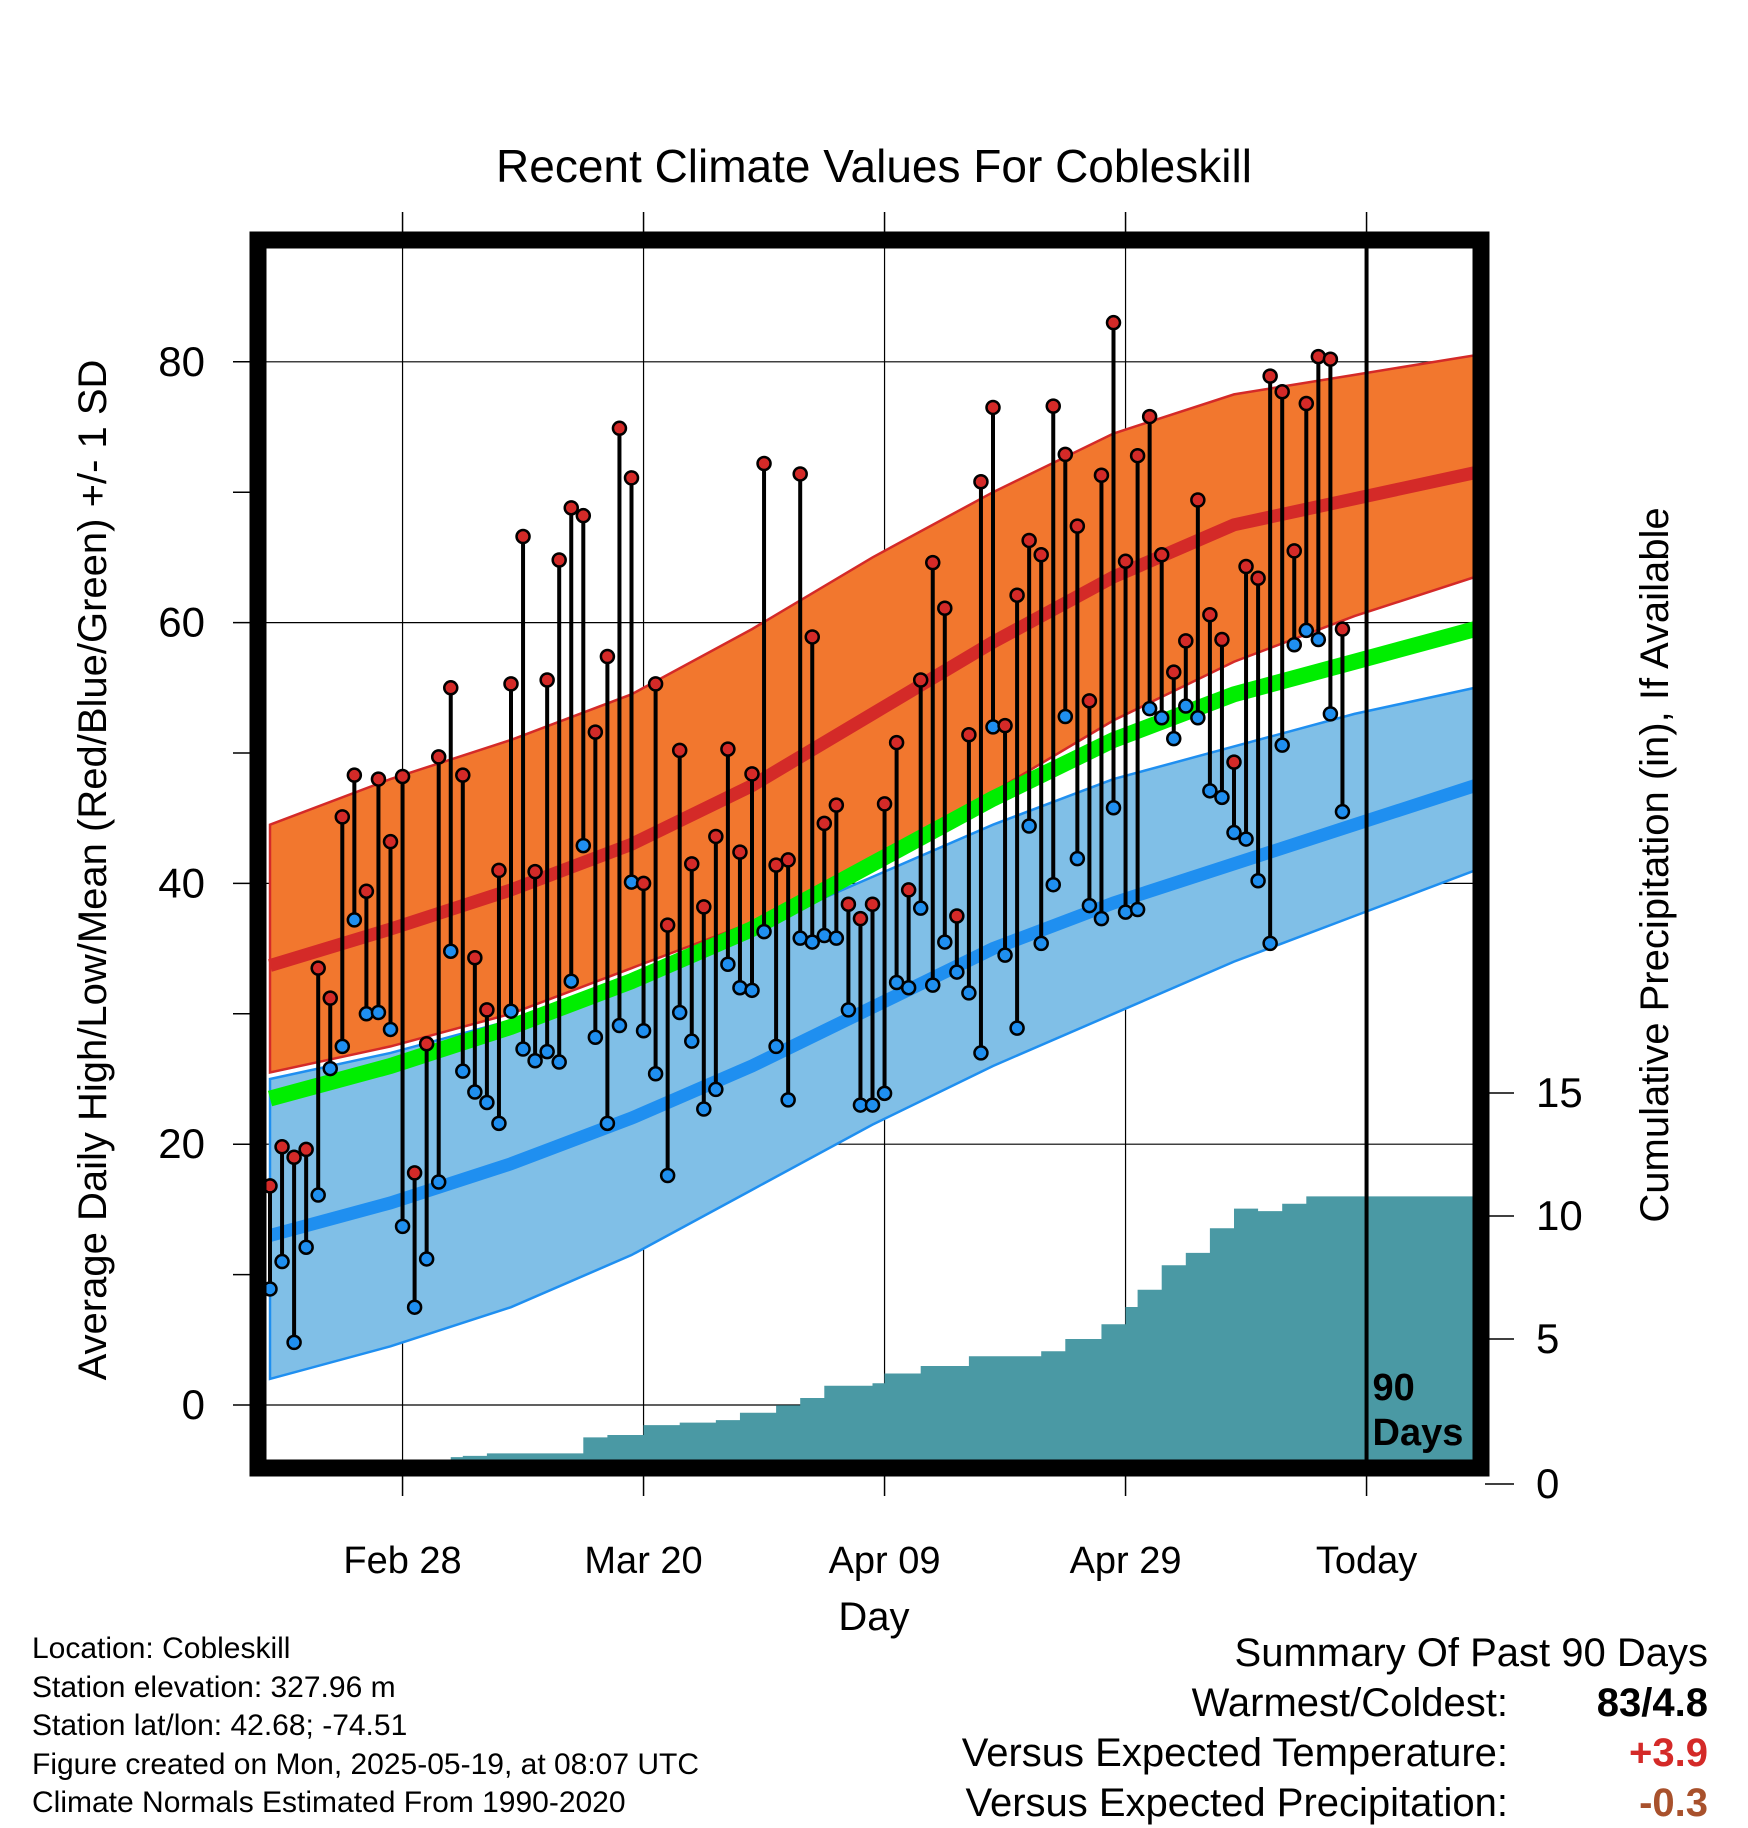 This screenshot has height=1828, width=1748. Describe the element at coordinates (1559, 1215) in the screenshot. I see `precip-tick-label: 10` at that location.